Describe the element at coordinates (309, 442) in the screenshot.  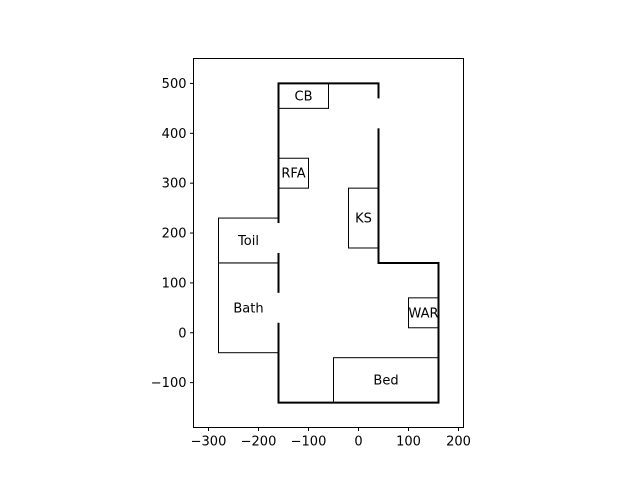
I see `x-tick-label: −100` at that location.